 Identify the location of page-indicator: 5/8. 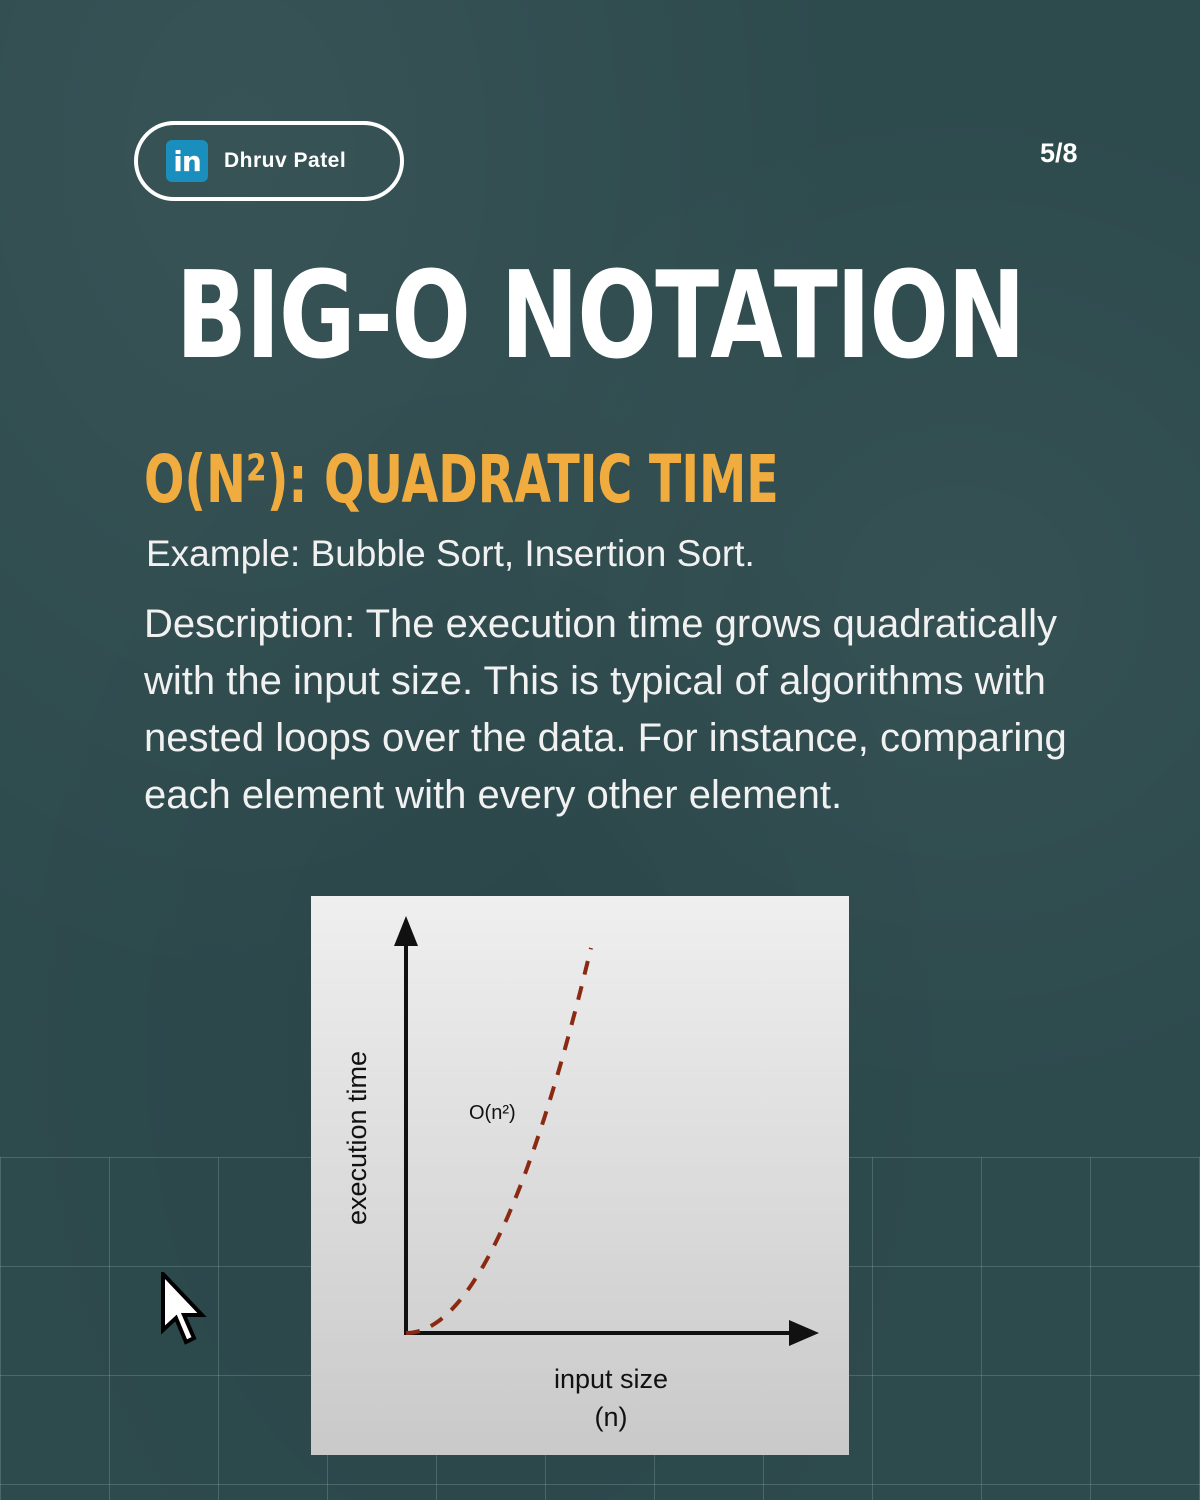
(1059, 153).